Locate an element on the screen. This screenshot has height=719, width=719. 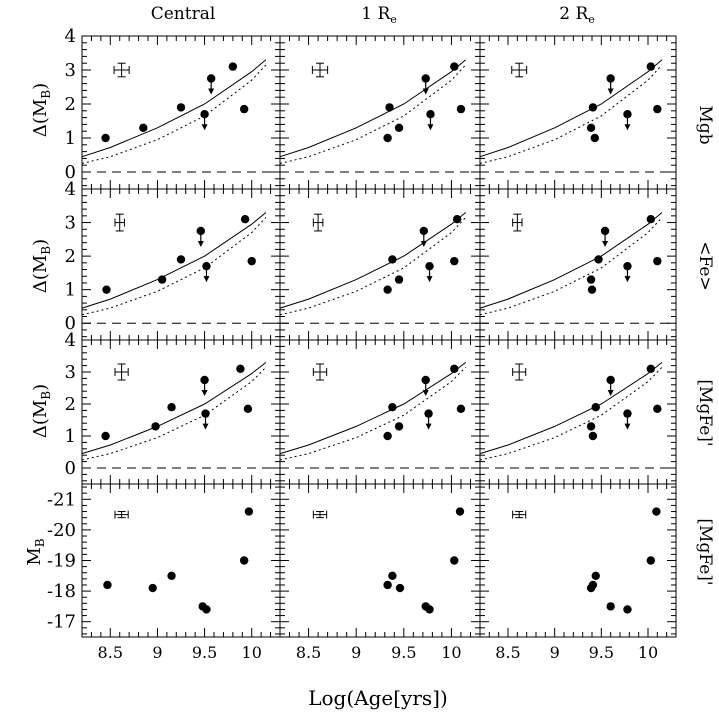
panel-r1-c3 is located at coordinates (578, 112).